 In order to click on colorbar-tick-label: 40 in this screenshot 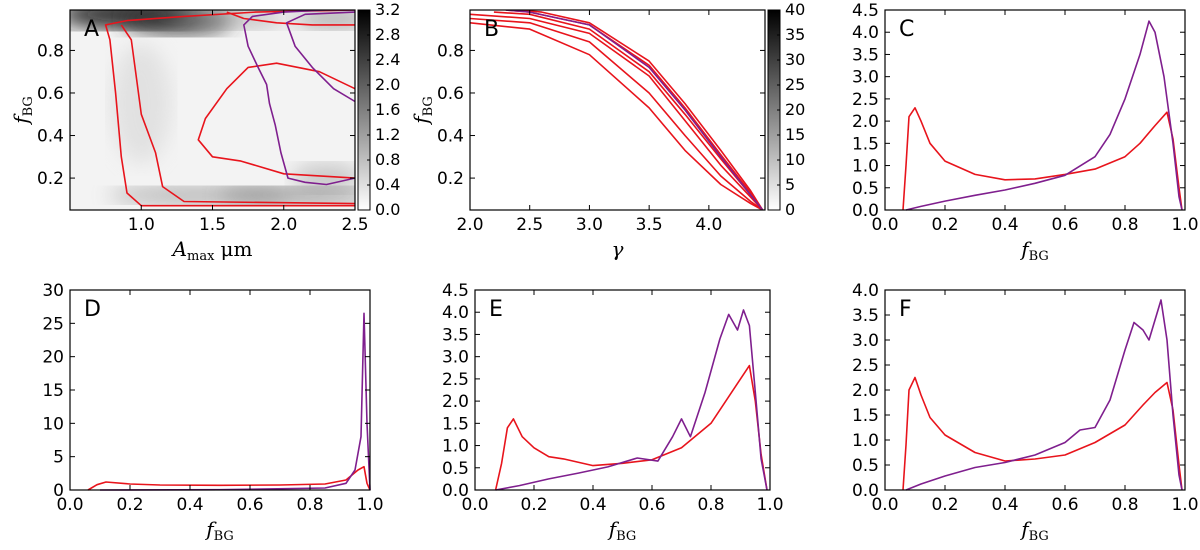, I will do `click(795, 9)`.